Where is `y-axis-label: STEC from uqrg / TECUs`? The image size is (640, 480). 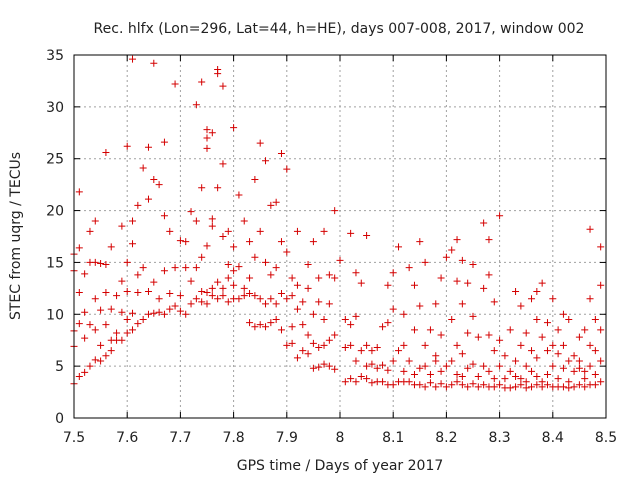
y-axis-label: STEC from uqrg / TECUs is located at coordinates (16, 236).